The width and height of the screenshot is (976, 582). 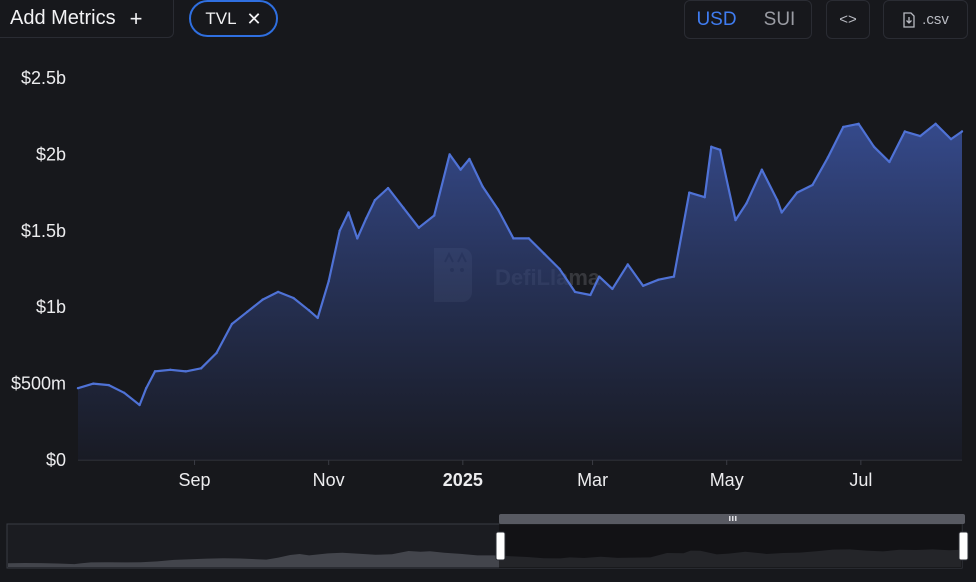 What do you see at coordinates (727, 480) in the screenshot?
I see `x-tick-label: May` at bounding box center [727, 480].